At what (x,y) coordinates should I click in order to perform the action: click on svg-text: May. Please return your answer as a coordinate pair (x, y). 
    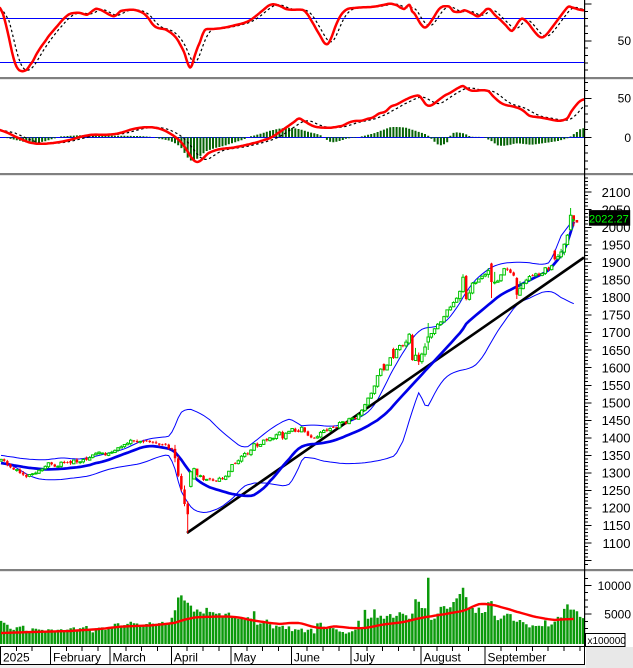
    Looking at the image, I should click on (245, 658).